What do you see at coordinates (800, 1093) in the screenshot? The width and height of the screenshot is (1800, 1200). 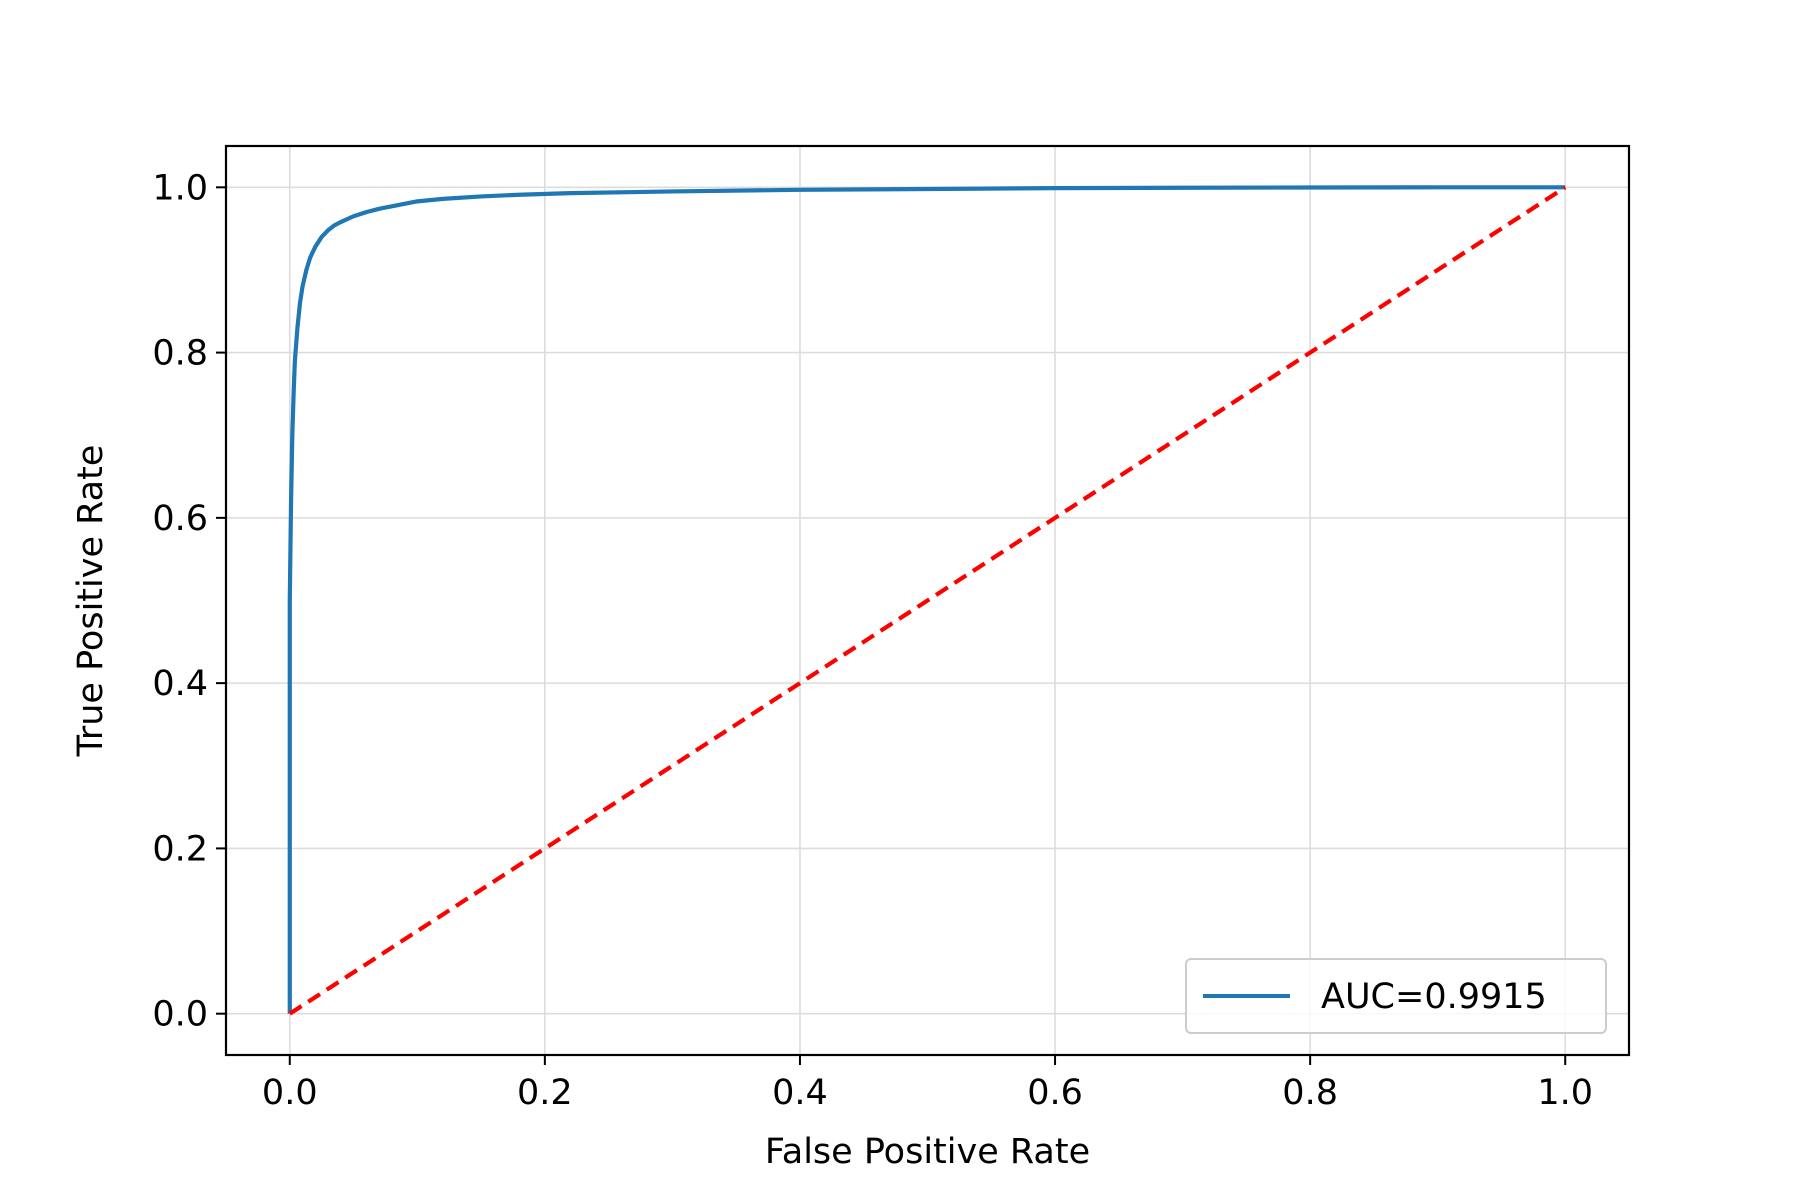 I see `x-tick-label: 0.4` at bounding box center [800, 1093].